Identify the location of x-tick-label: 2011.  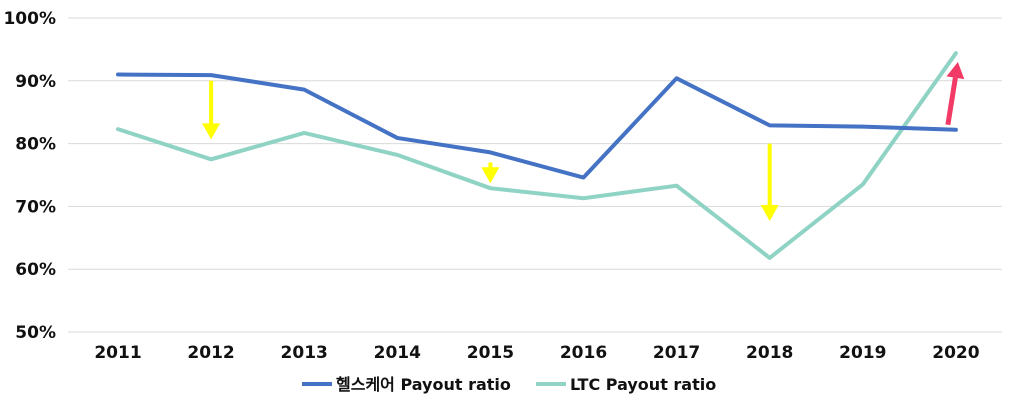
(117, 353).